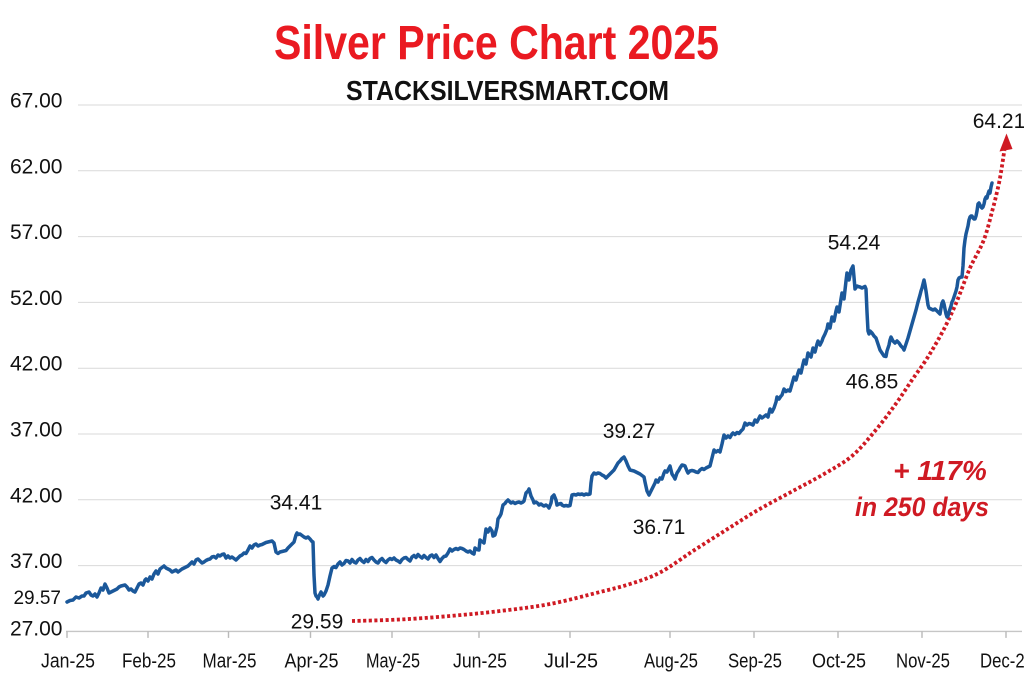 This screenshot has height=688, width=1024. What do you see at coordinates (571, 661) in the screenshot?
I see `svg-text: Jul-25` at bounding box center [571, 661].